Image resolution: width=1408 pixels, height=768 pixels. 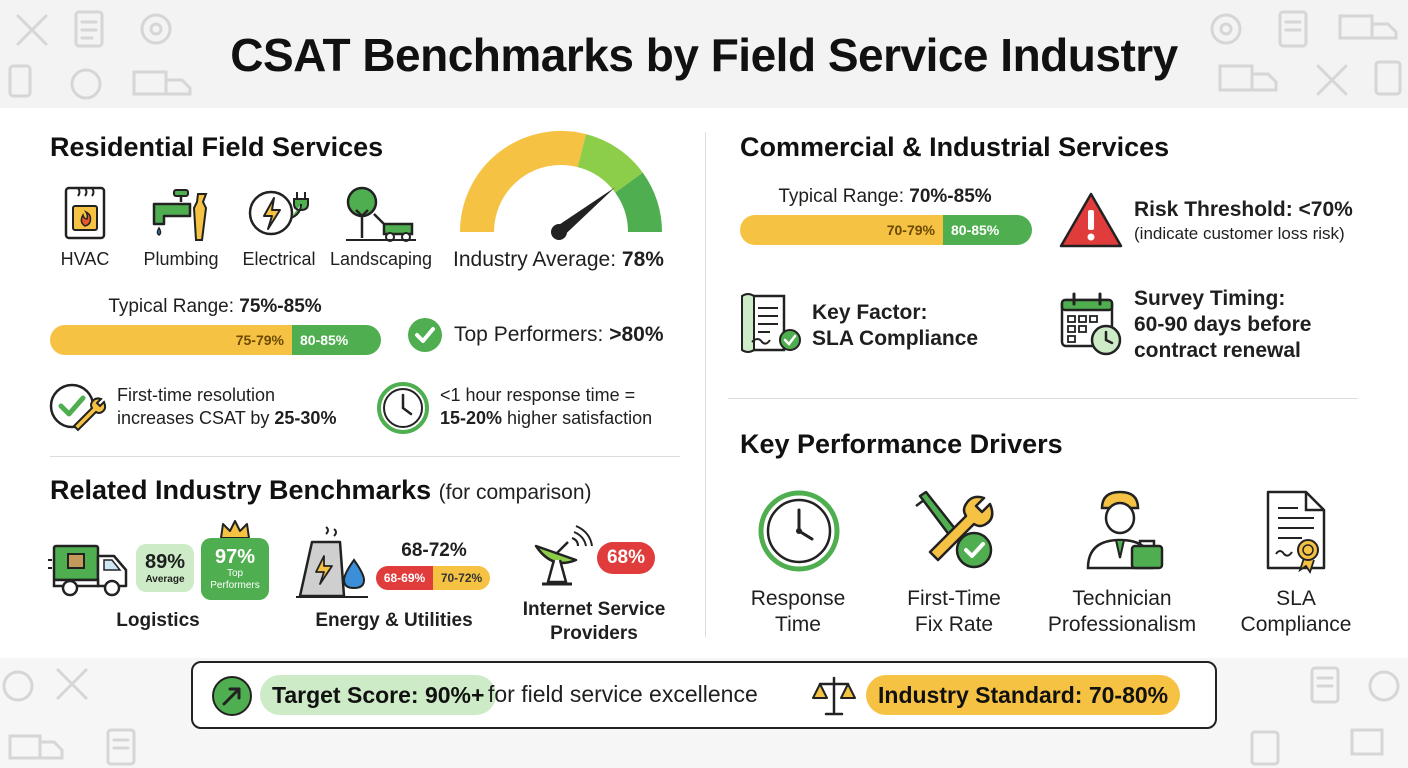 What do you see at coordinates (1217, 350) in the screenshot?
I see `survey-timing-line3: contract renewal` at bounding box center [1217, 350].